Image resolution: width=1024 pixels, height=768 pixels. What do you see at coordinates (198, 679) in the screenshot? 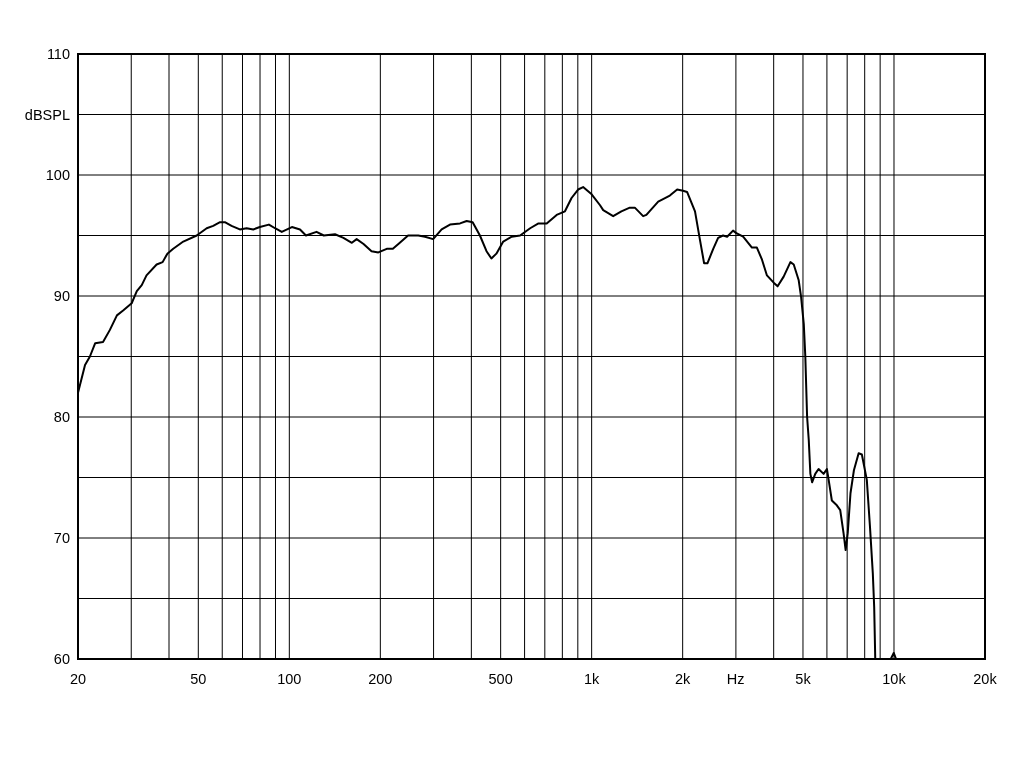
I see `x-tick-label: 50` at bounding box center [198, 679].